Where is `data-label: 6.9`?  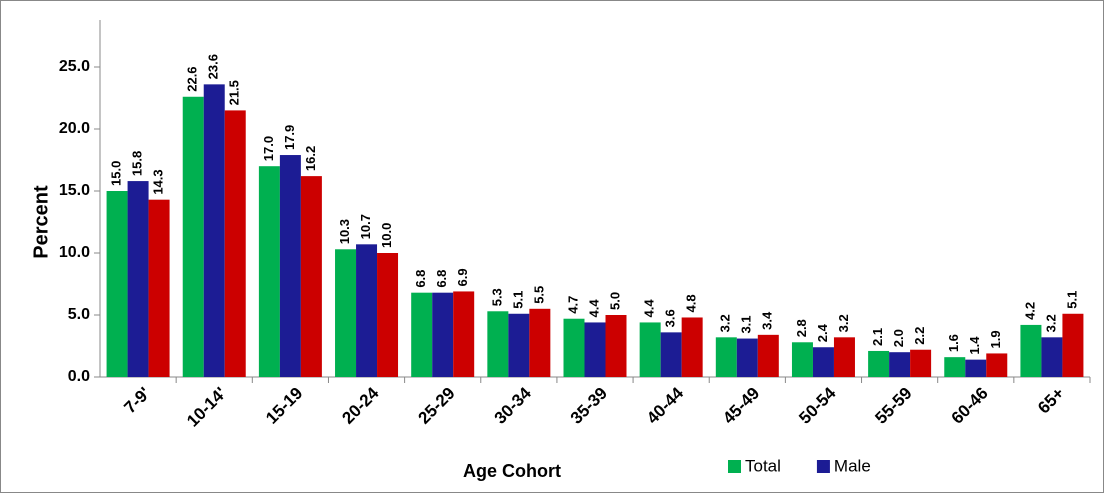 data-label: 6.9 is located at coordinates (462, 277).